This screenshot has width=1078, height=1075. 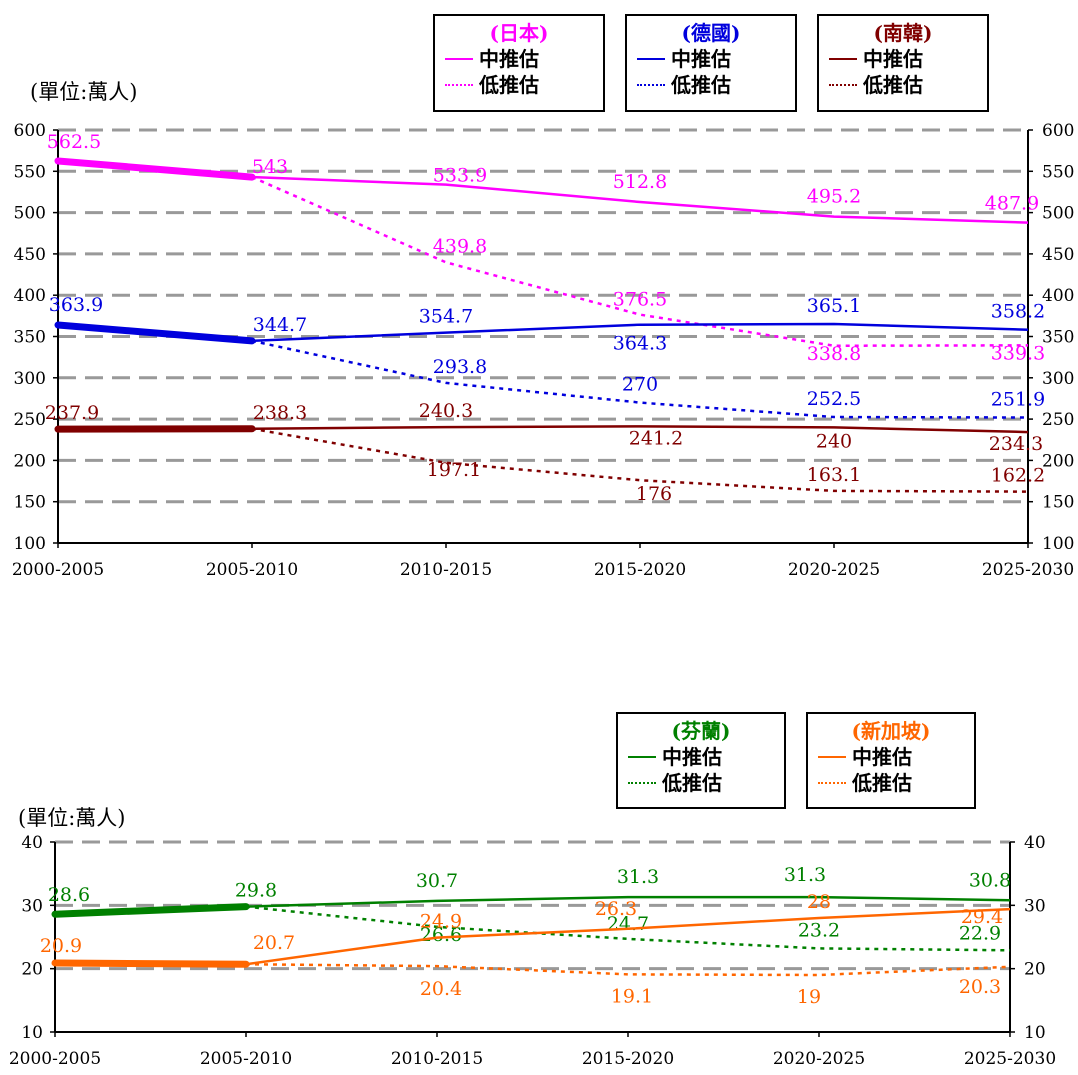 I want to click on y-tick-label-right: 150, so click(x=1058, y=503).